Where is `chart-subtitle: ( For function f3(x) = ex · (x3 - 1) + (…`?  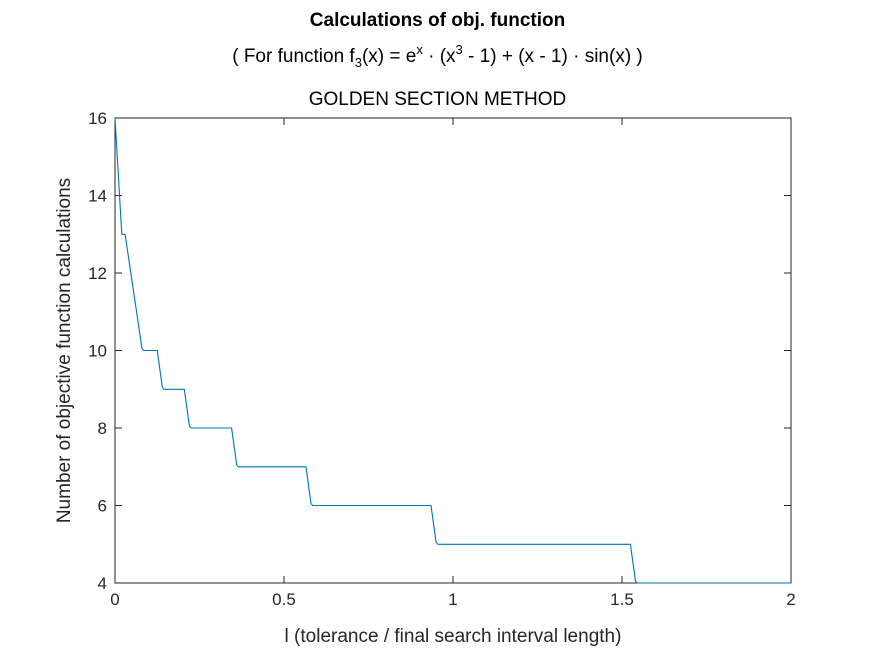 chart-subtitle: ( For function f3(x) = ex · (x3 - 1) + (… is located at coordinates (437, 56).